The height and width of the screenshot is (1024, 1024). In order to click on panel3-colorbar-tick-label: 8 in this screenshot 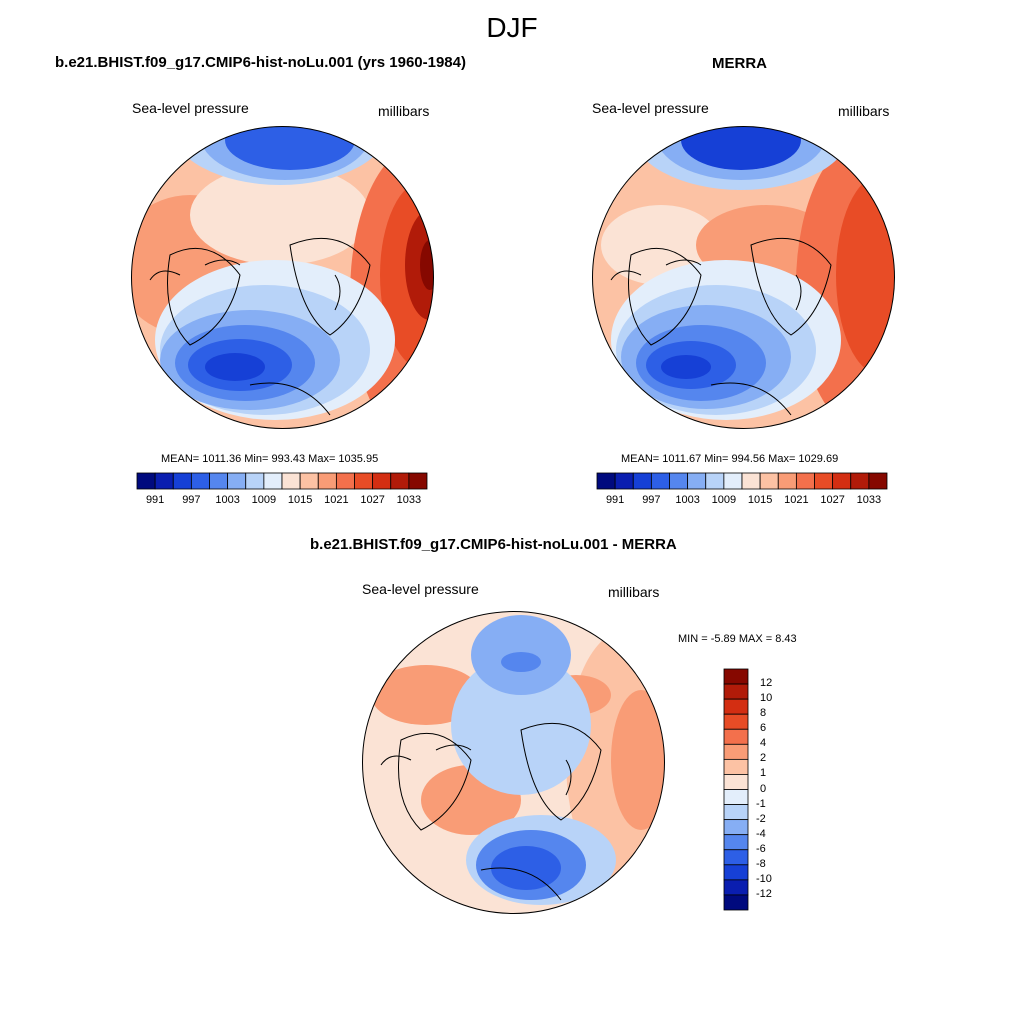, I will do `click(763, 713)`.